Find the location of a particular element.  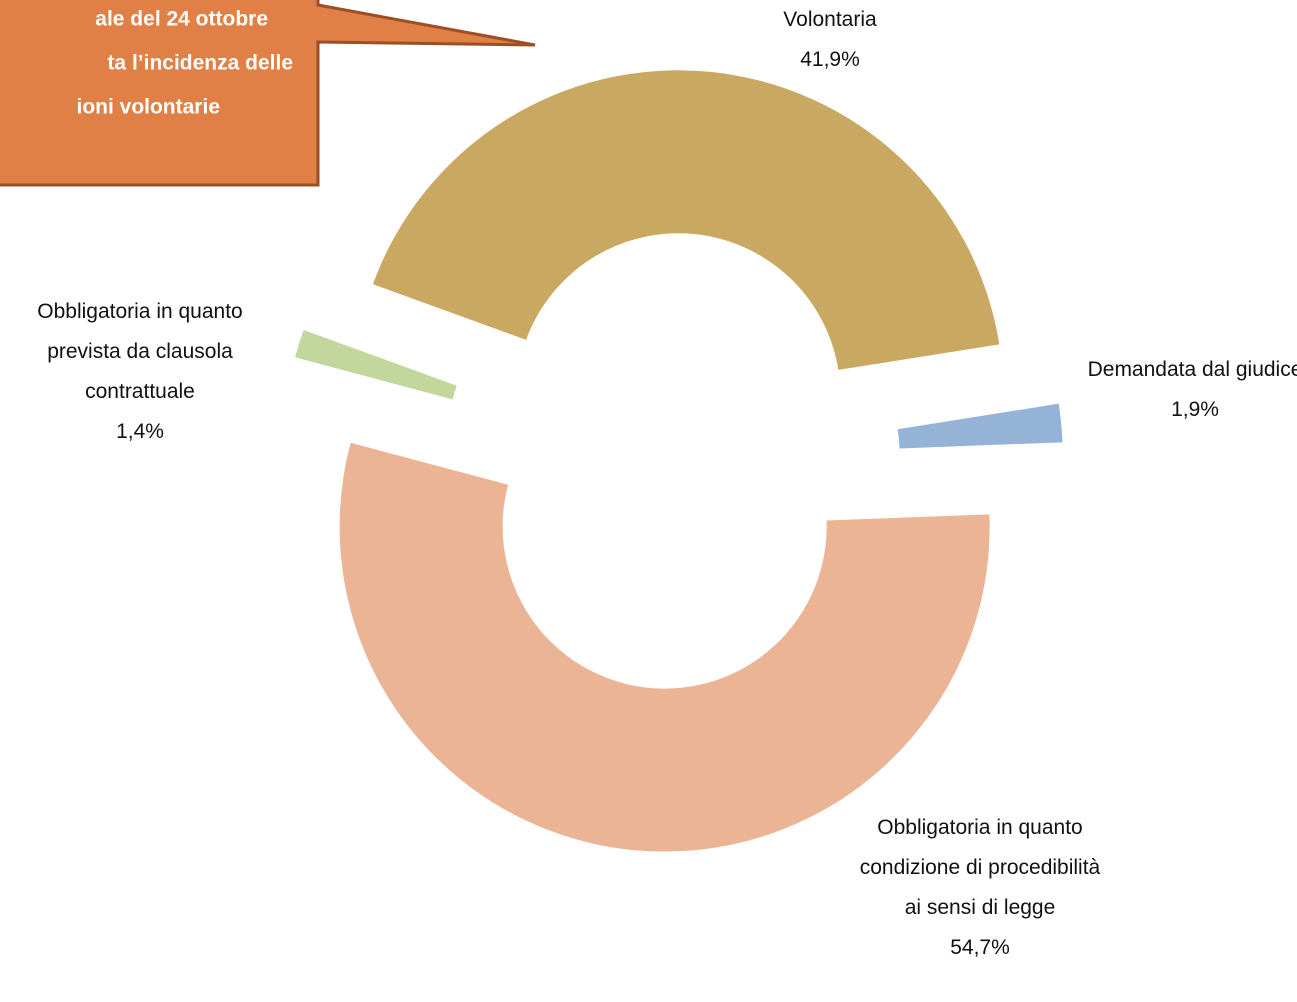

slice-label: Demandata dal giudice 1,9% is located at coordinates (1191, 390).